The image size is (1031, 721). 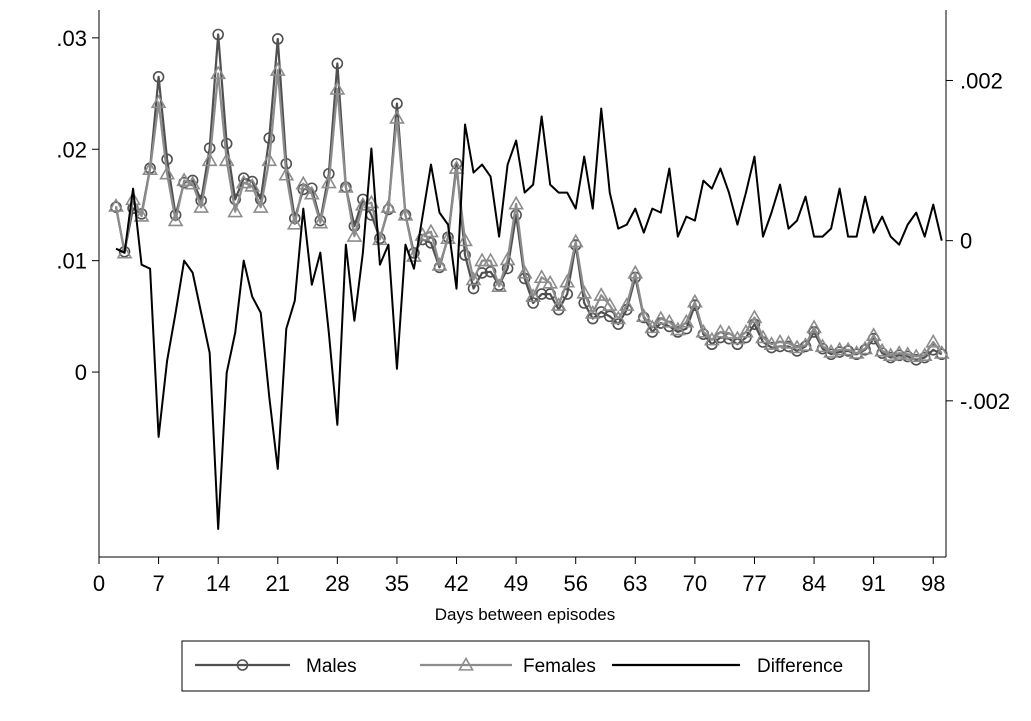 I want to click on legend-swatch-marker, so click(x=466, y=663).